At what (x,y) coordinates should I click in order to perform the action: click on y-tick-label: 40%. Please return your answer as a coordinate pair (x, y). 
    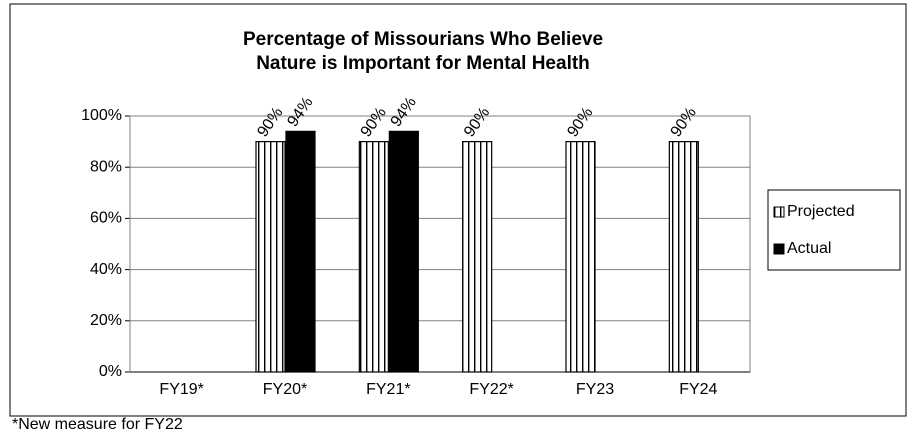
    Looking at the image, I should click on (106, 269).